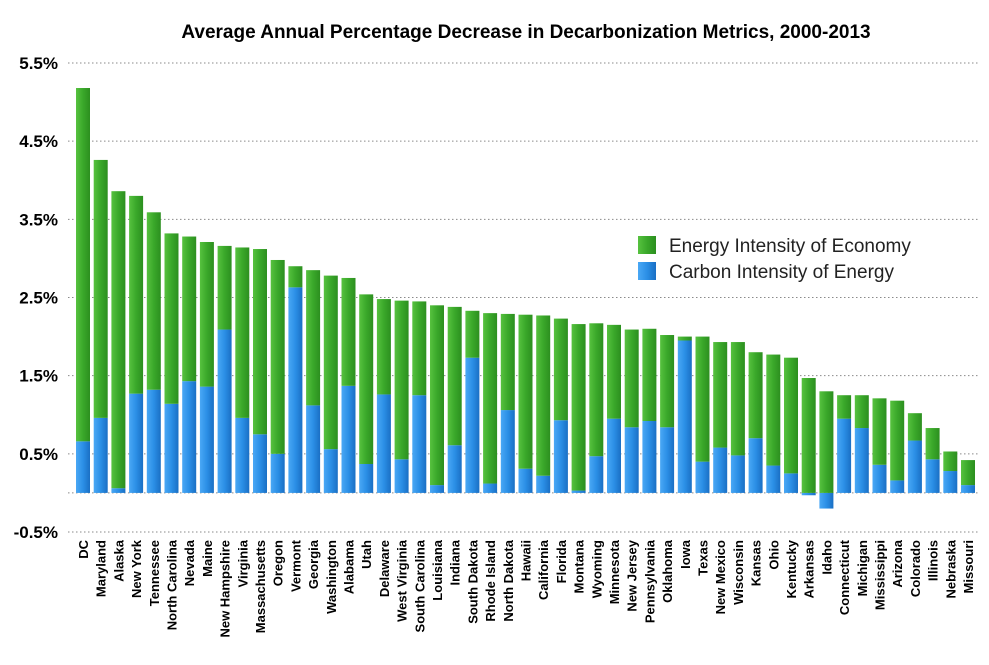  I want to click on x-tick-label: Connecticut, so click(844, 577).